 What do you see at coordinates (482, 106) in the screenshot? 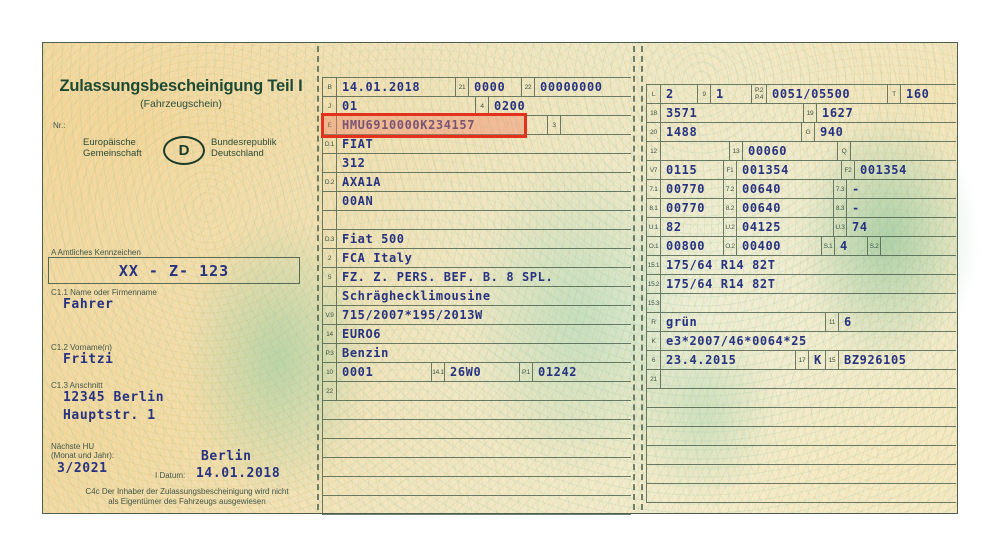
I see `field-label: 4` at bounding box center [482, 106].